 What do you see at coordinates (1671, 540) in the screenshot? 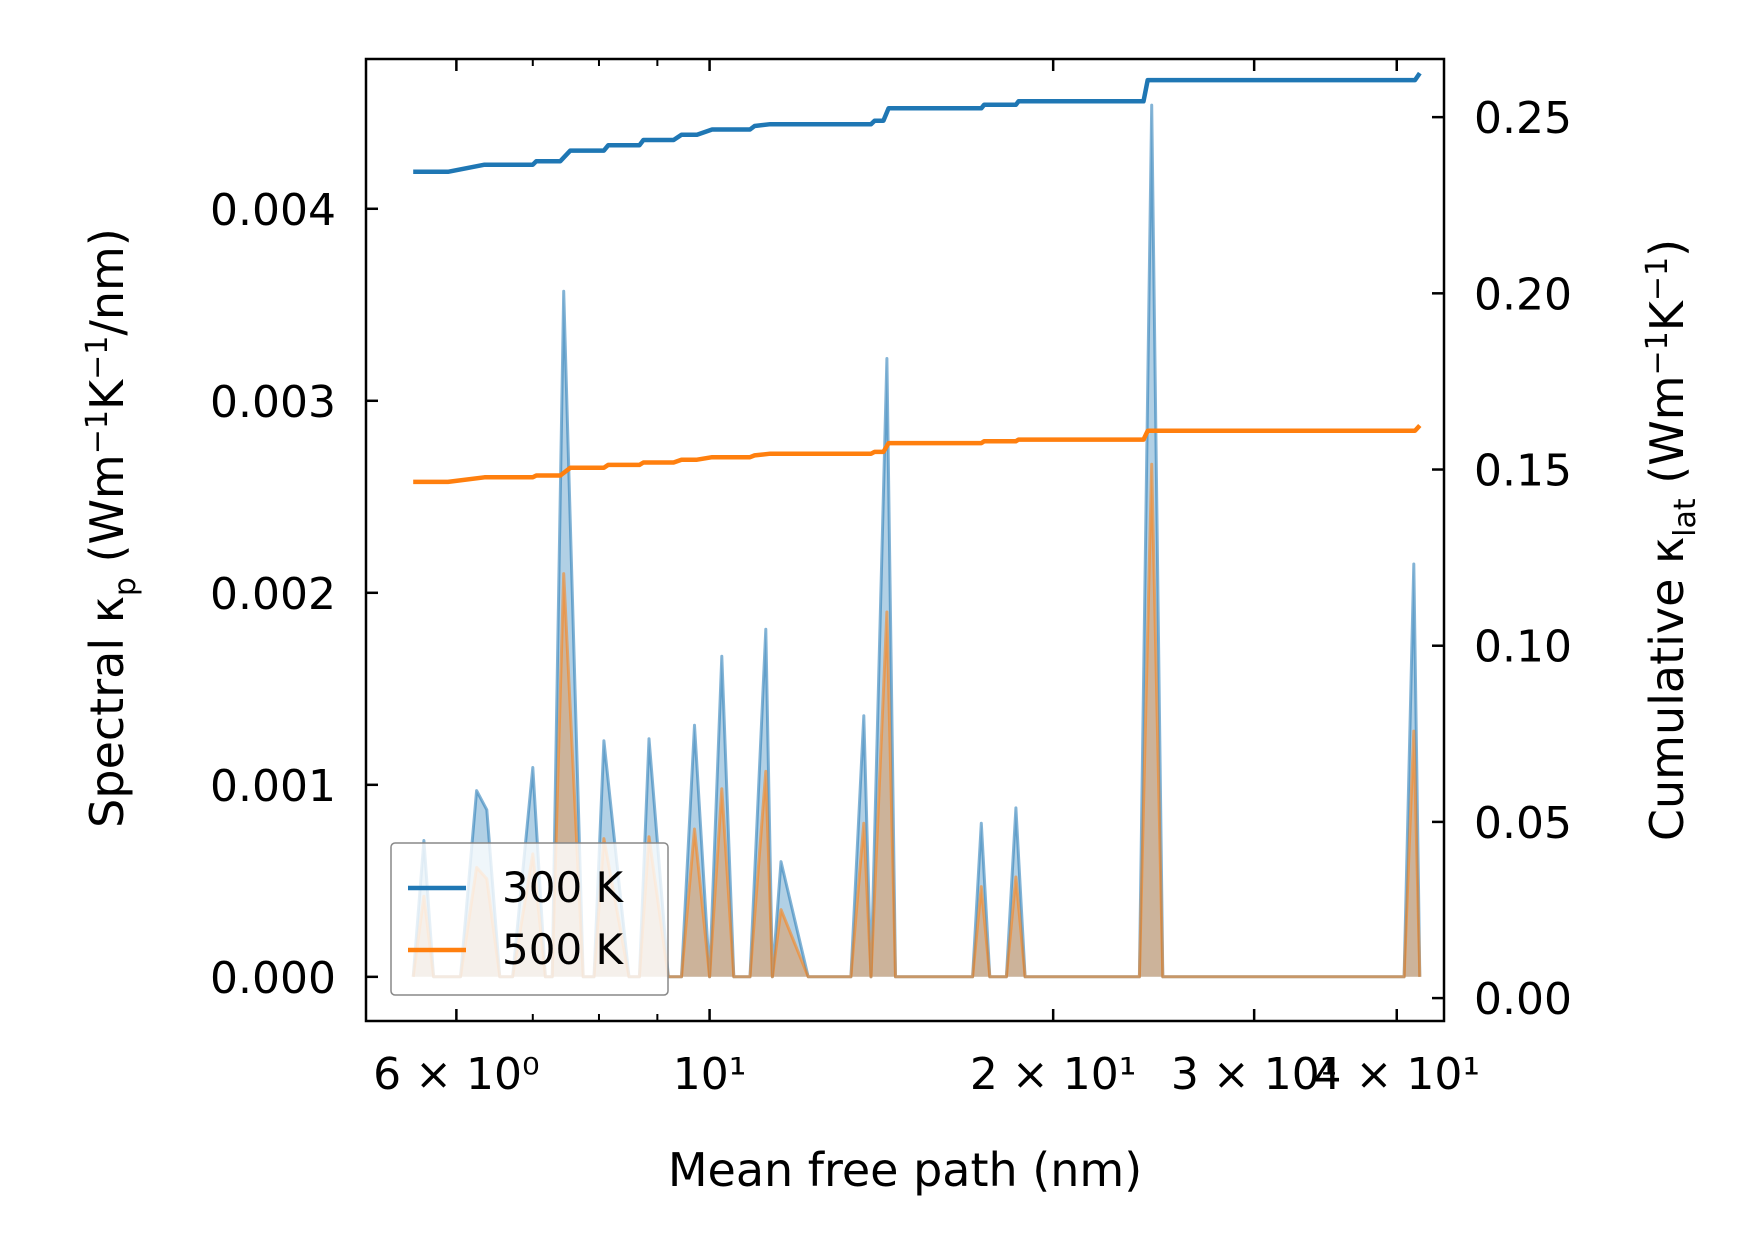
I see `y2-axis-label: Cumulative κlat (Wm−1K−1)` at bounding box center [1671, 540].